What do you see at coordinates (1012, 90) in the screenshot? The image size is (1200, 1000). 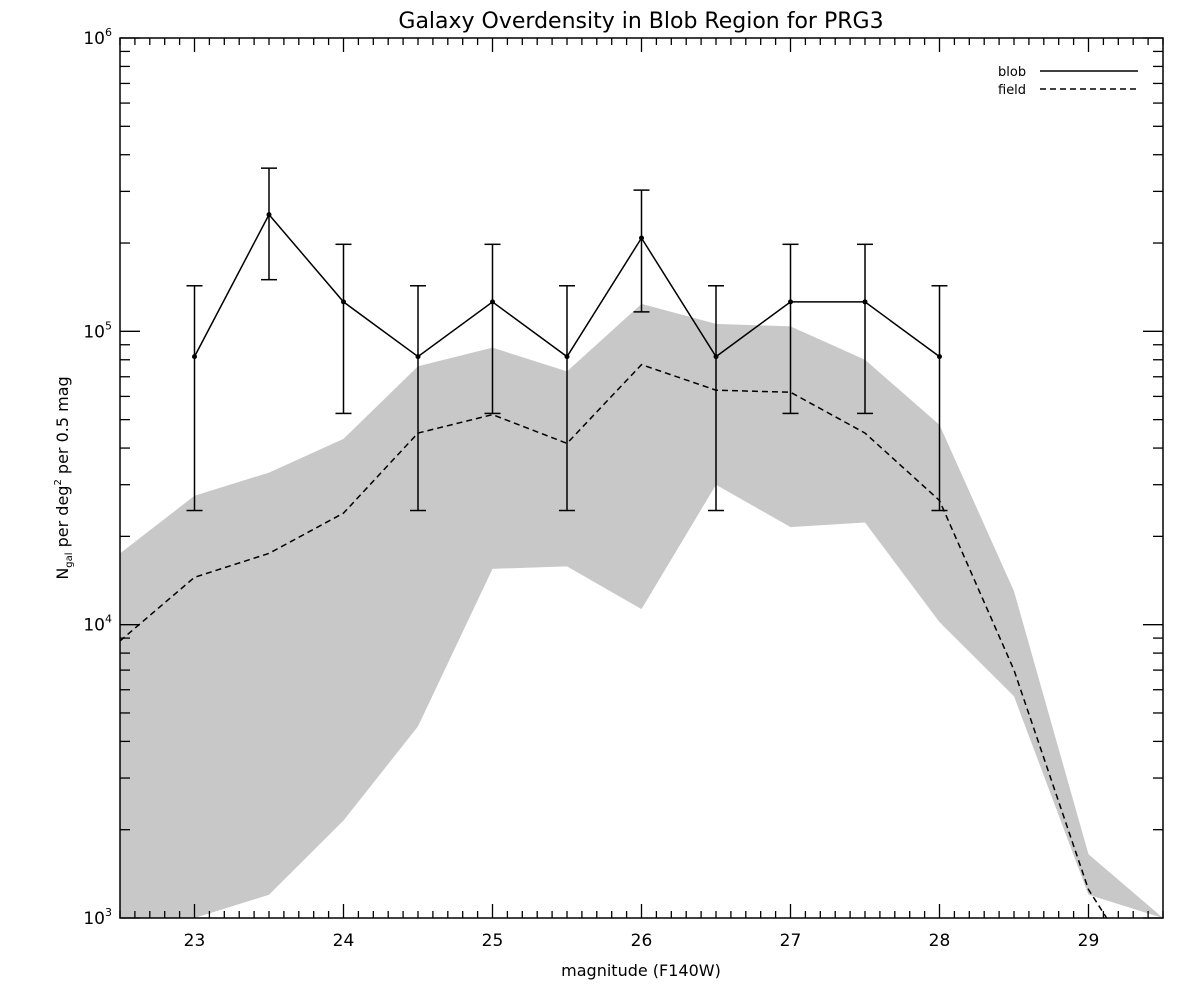 I see `legend-label-field: field` at bounding box center [1012, 90].